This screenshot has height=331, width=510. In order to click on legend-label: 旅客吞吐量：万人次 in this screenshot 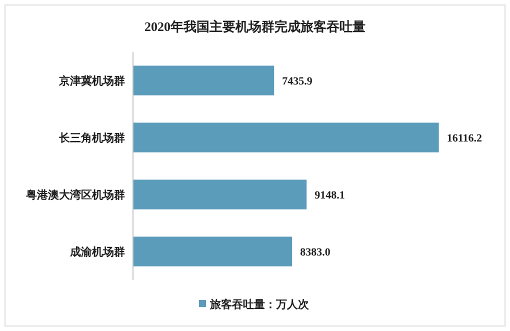, I will do `click(259, 304)`.